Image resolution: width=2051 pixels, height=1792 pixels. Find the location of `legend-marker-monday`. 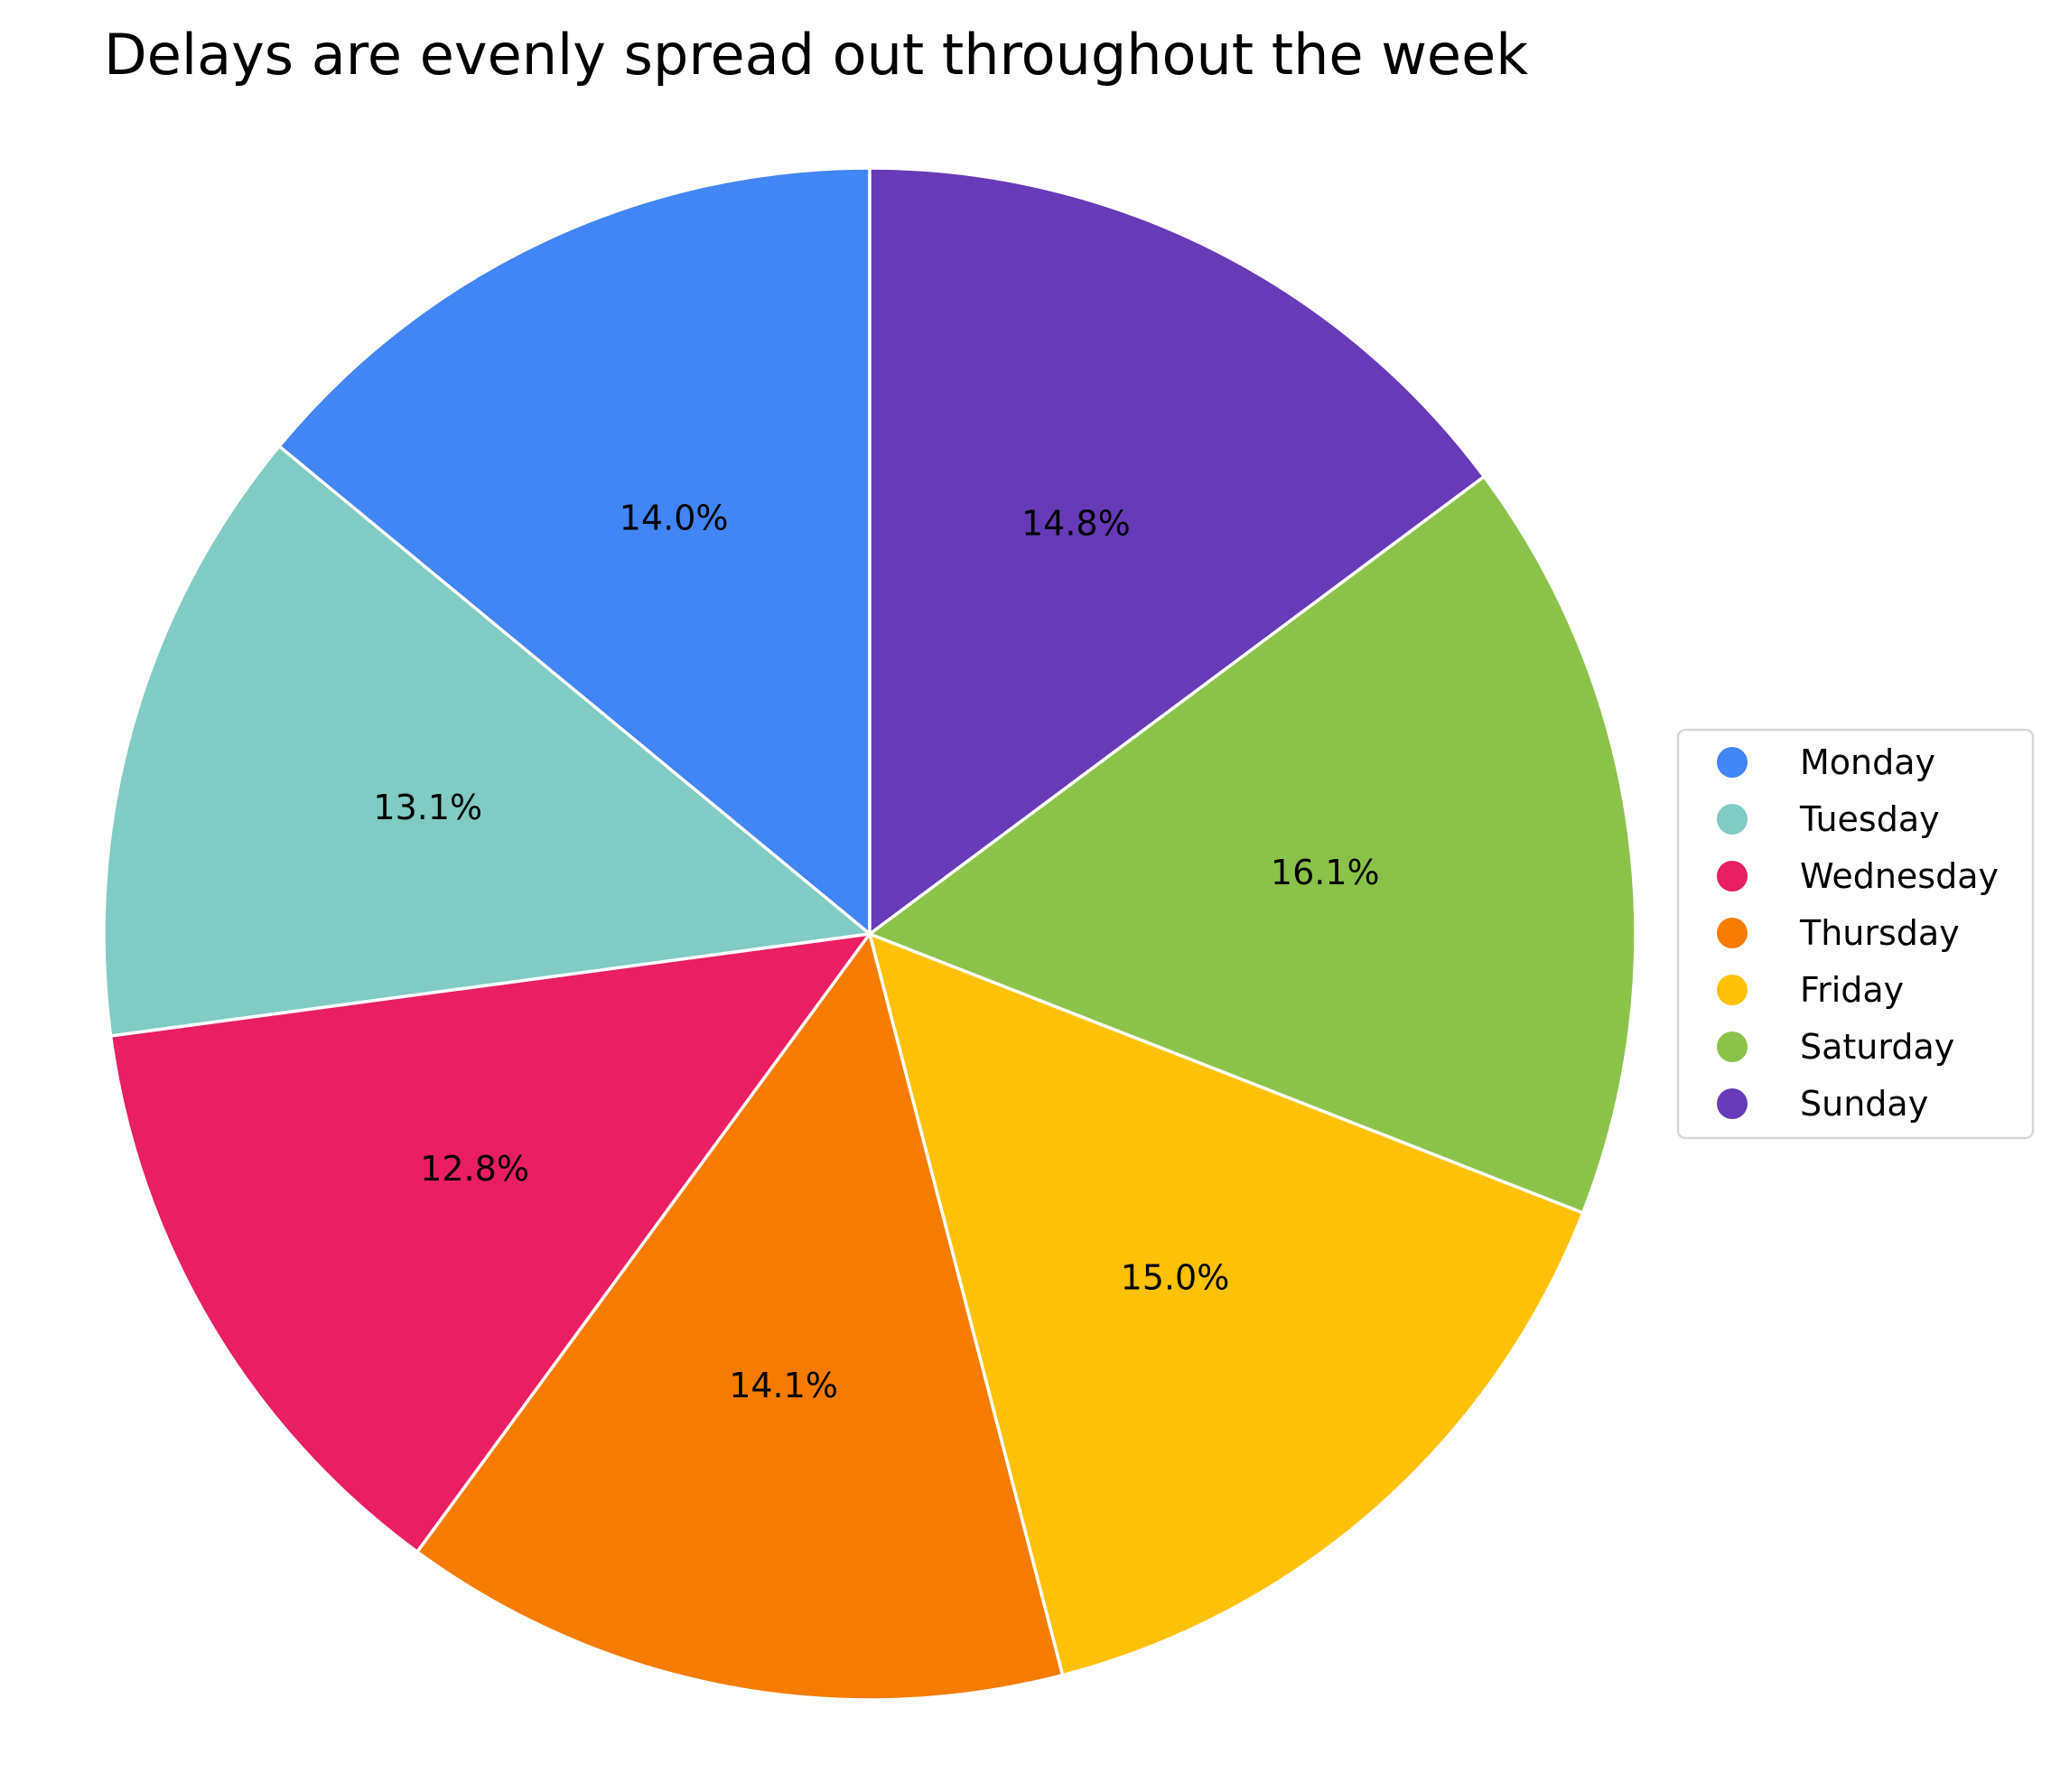

legend-marker-monday is located at coordinates (1732, 763).